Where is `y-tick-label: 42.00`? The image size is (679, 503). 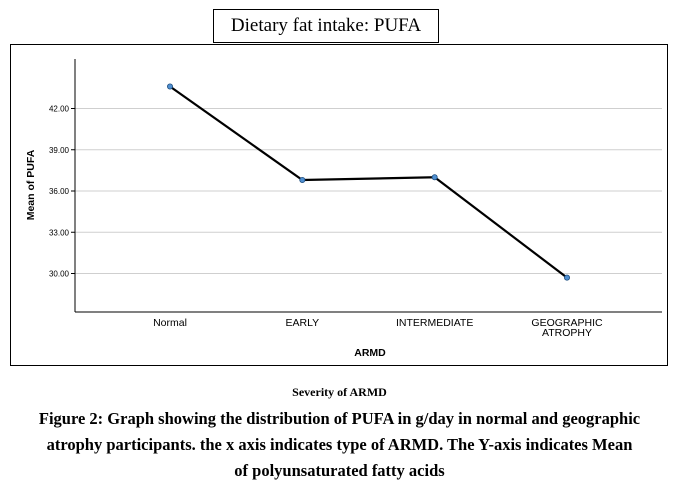 y-tick-label: 42.00 is located at coordinates (59, 109).